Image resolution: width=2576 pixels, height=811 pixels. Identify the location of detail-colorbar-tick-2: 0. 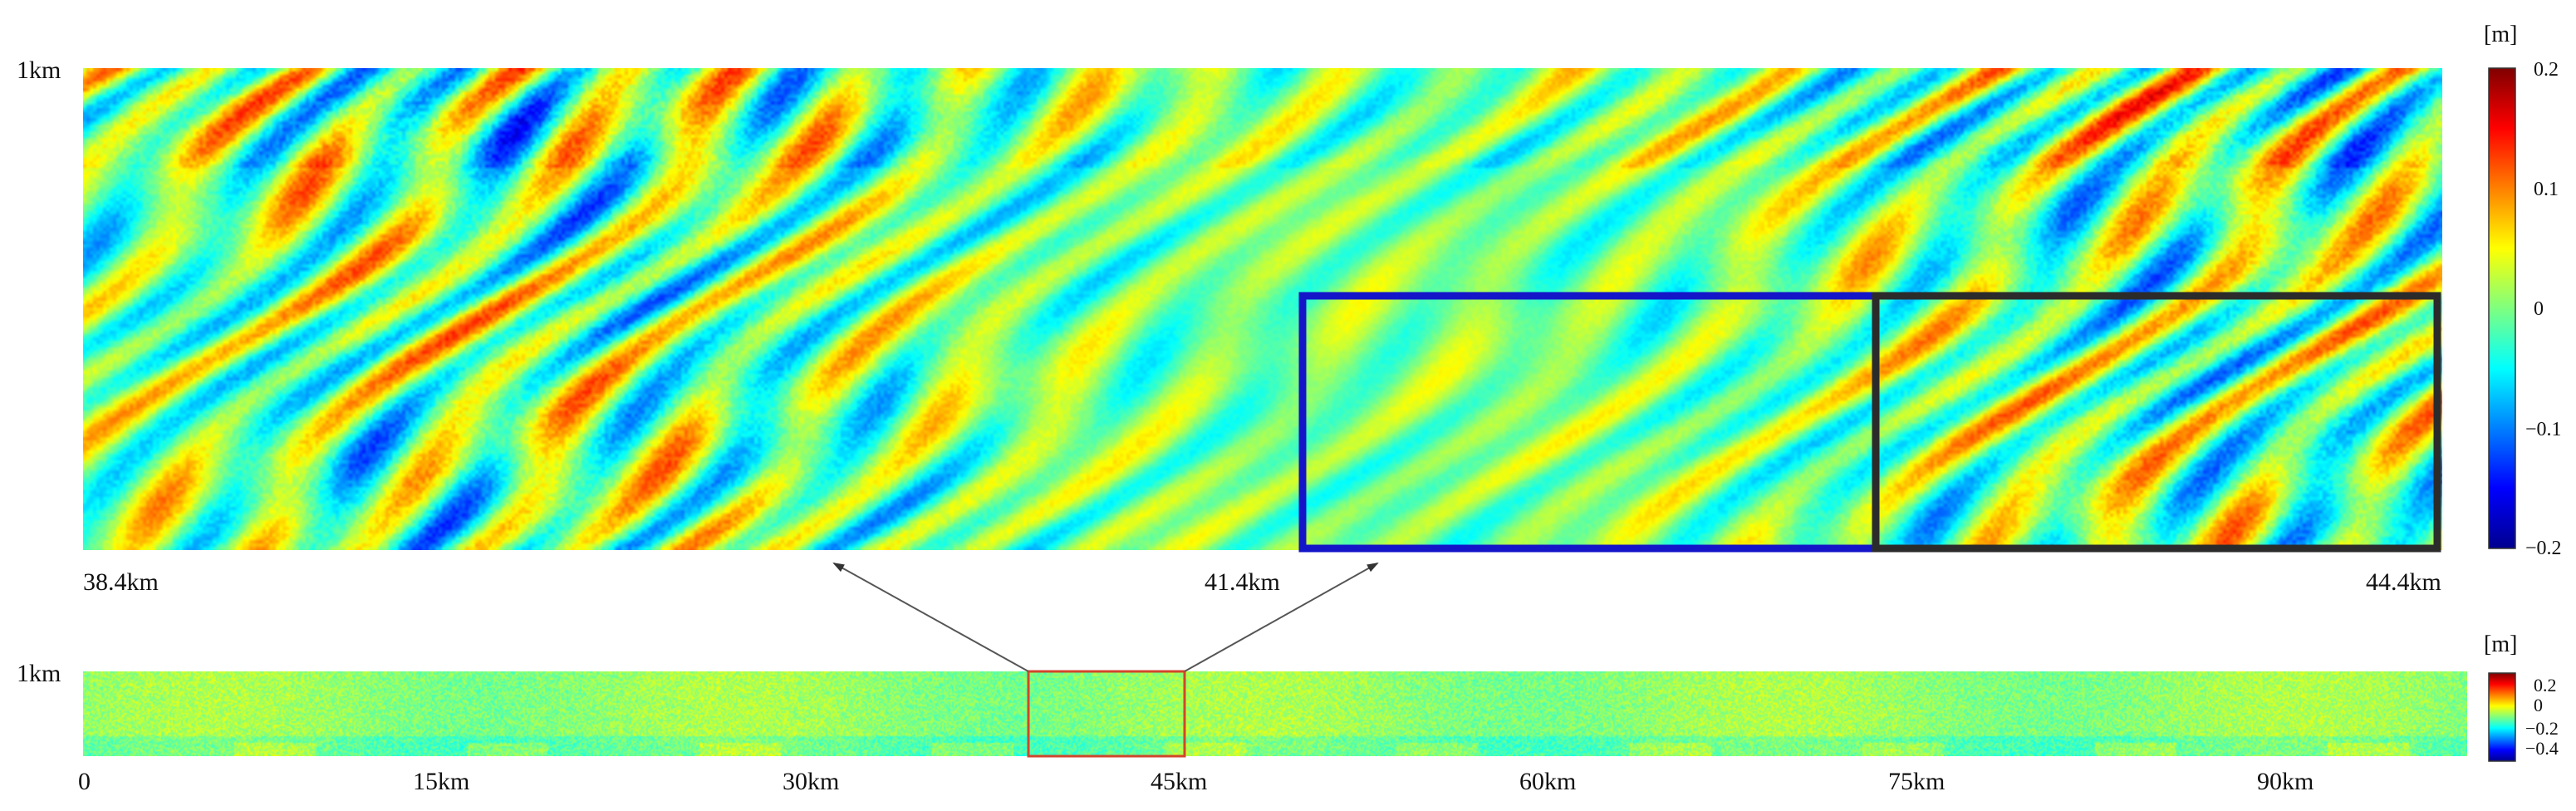
(2539, 309).